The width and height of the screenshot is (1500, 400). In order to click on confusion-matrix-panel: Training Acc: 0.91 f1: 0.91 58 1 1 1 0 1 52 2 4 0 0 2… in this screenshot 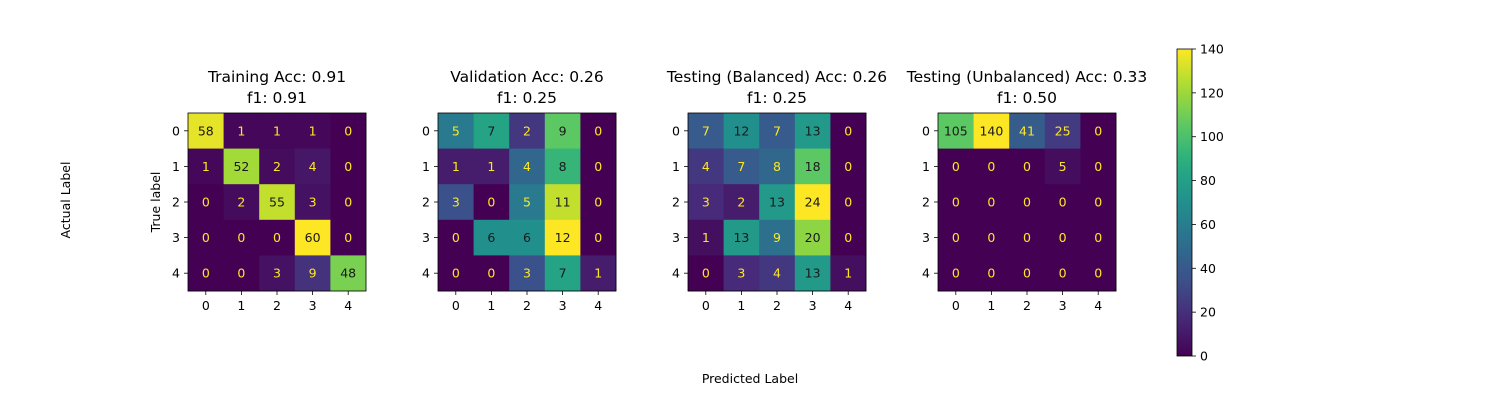, I will do `click(257, 190)`.